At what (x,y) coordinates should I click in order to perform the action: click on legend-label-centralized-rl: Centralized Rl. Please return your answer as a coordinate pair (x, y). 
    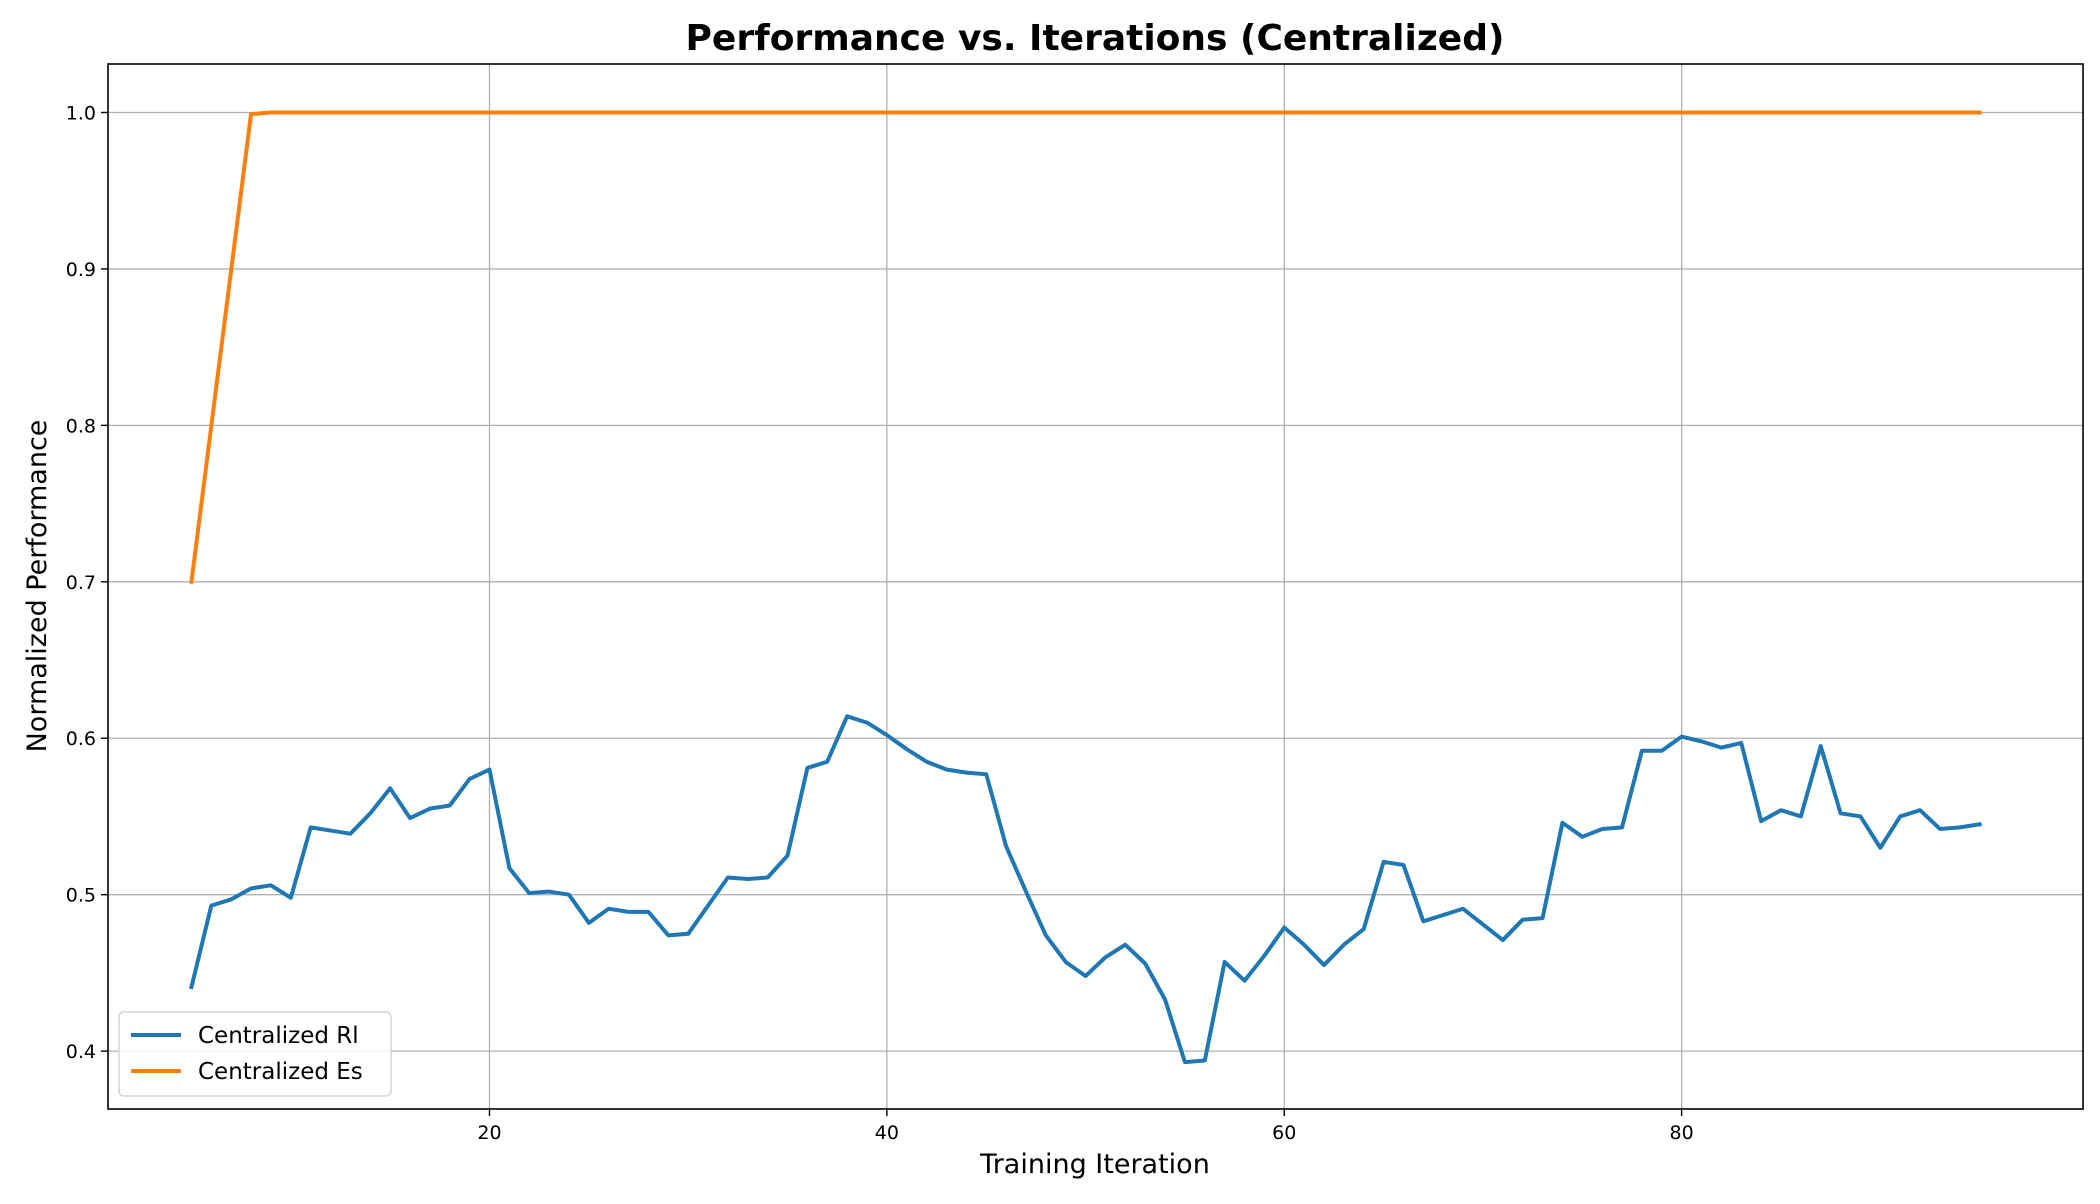
    Looking at the image, I should click on (278, 1036).